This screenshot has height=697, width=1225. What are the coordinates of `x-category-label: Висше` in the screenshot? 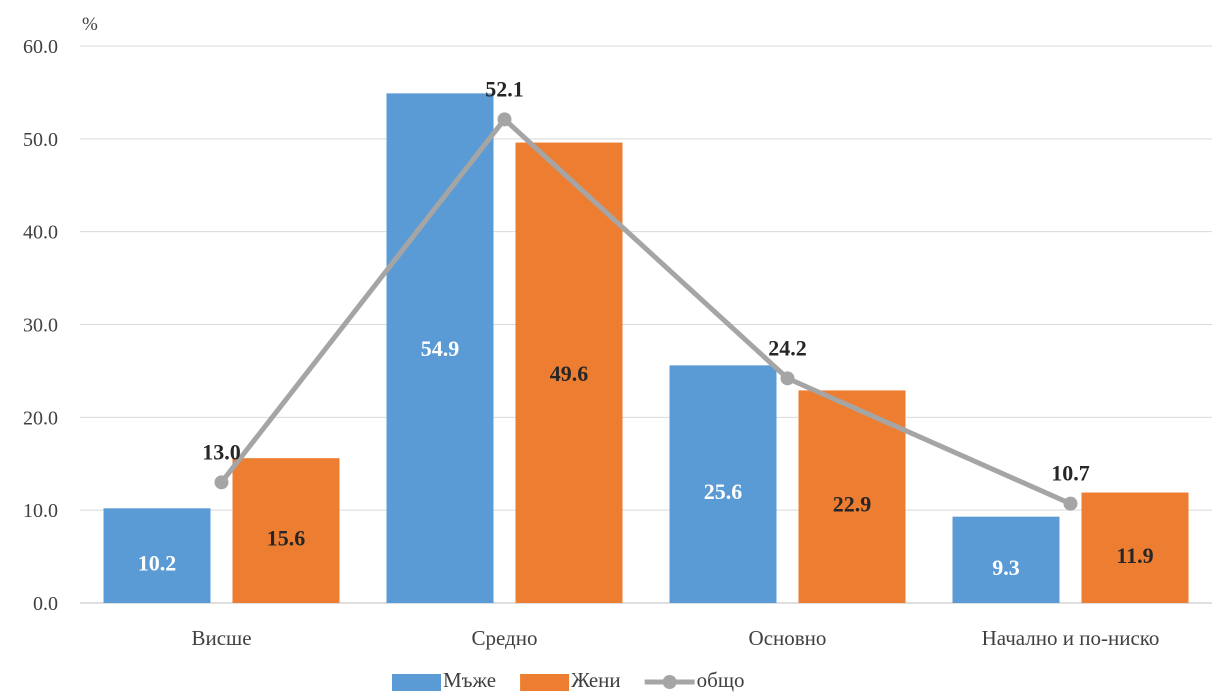 It's located at (221, 638).